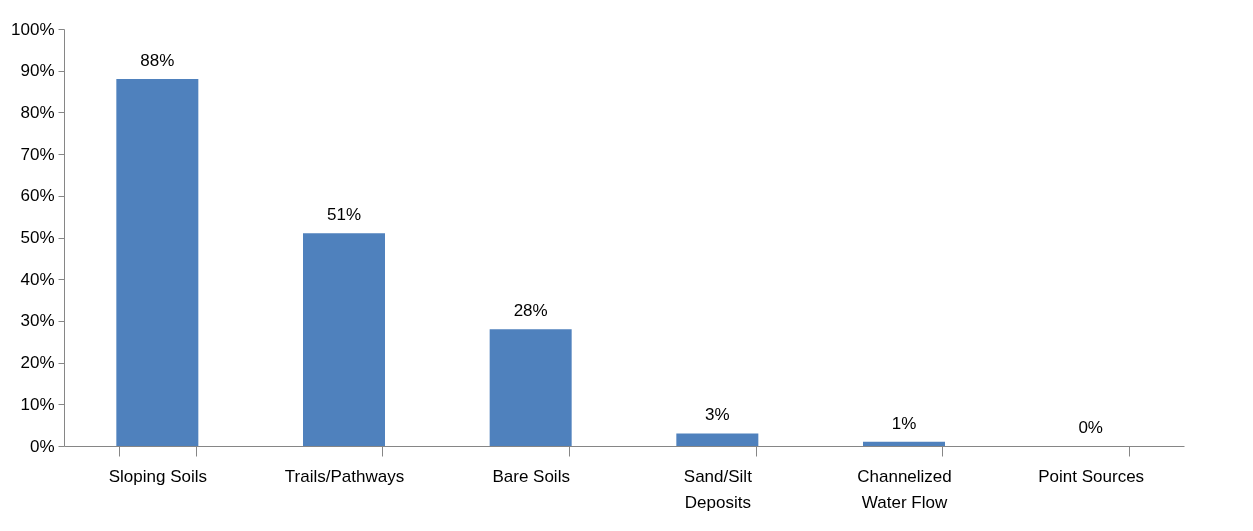 Image resolution: width=1253 pixels, height=531 pixels. I want to click on y-tick-label: 30%, so click(37, 321).